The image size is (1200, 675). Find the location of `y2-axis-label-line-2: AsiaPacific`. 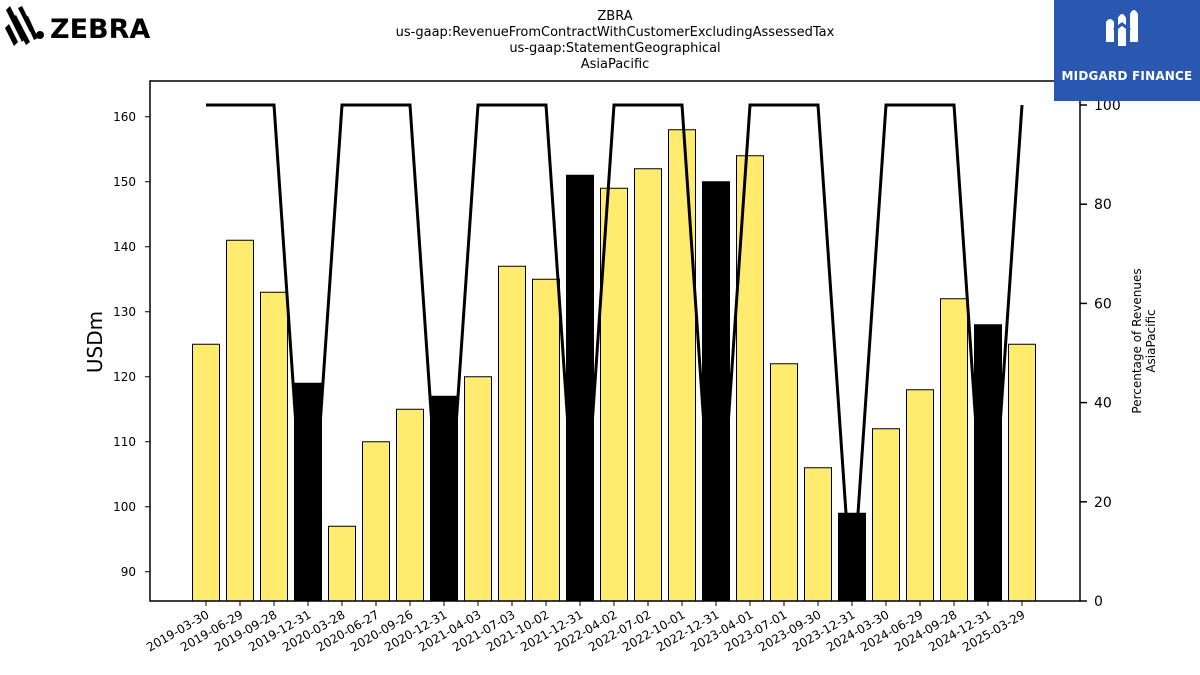

y2-axis-label-line-2: AsiaPacific is located at coordinates (1151, 340).